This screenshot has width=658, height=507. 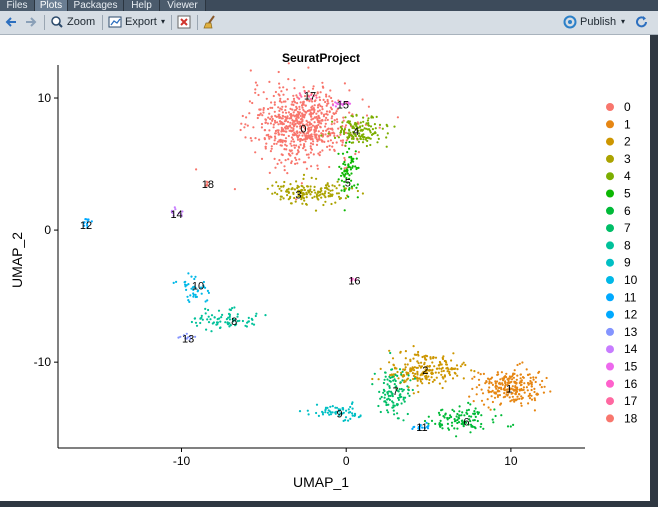 I want to click on cluster-17-points, so click(x=307, y=95).